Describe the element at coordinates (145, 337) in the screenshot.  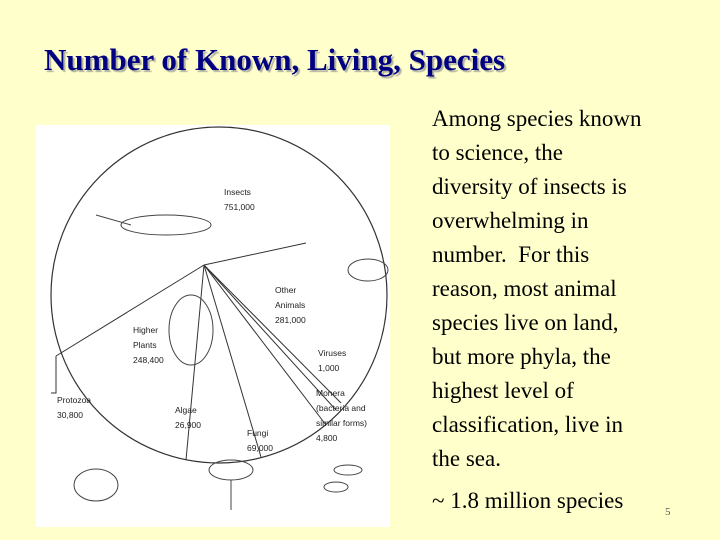
I see `label-name: Higher Plants` at that location.